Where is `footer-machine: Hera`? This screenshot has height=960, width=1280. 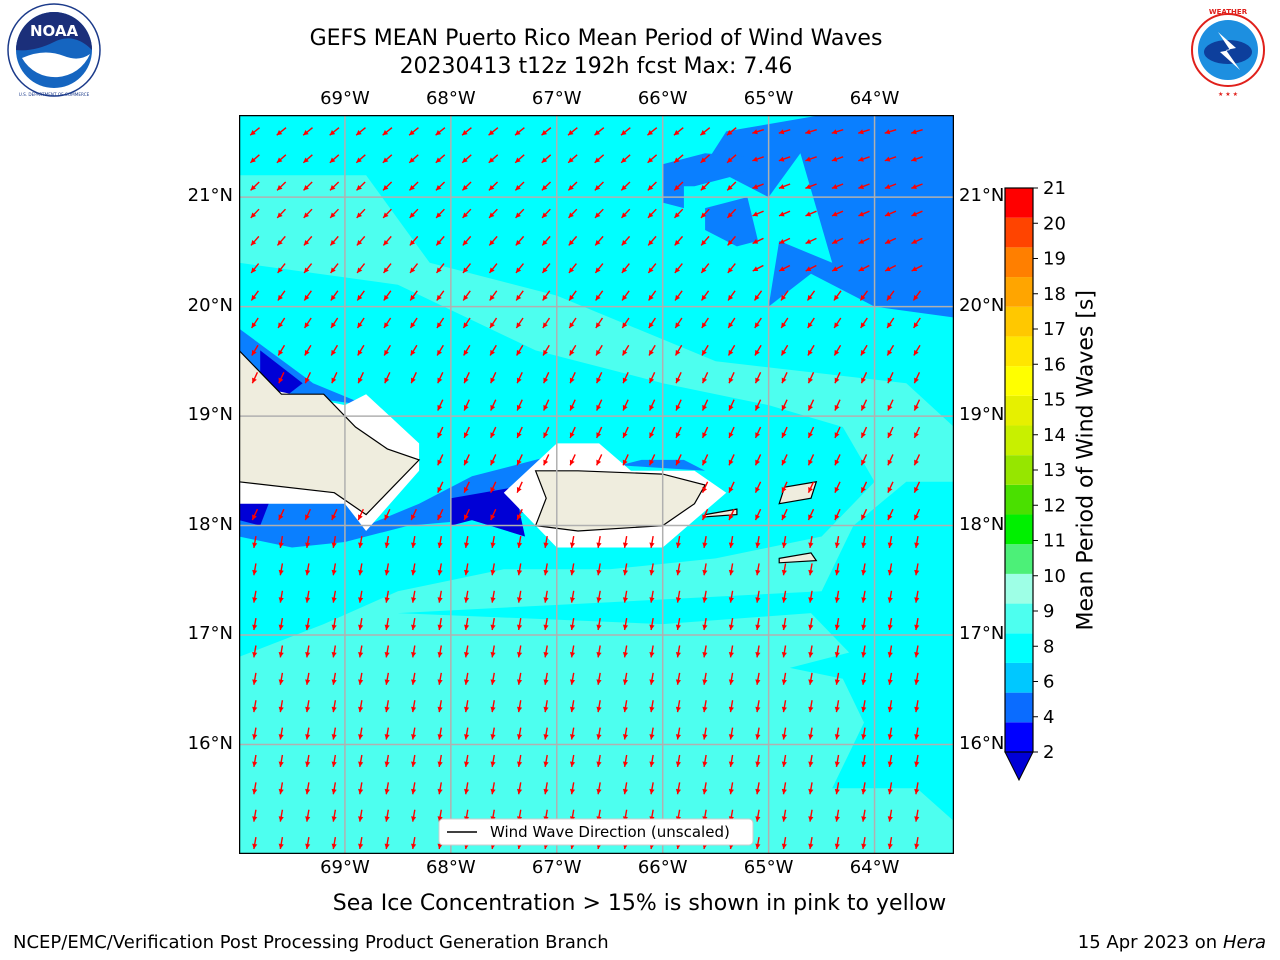
footer-machine: Hera is located at coordinates (1244, 942).